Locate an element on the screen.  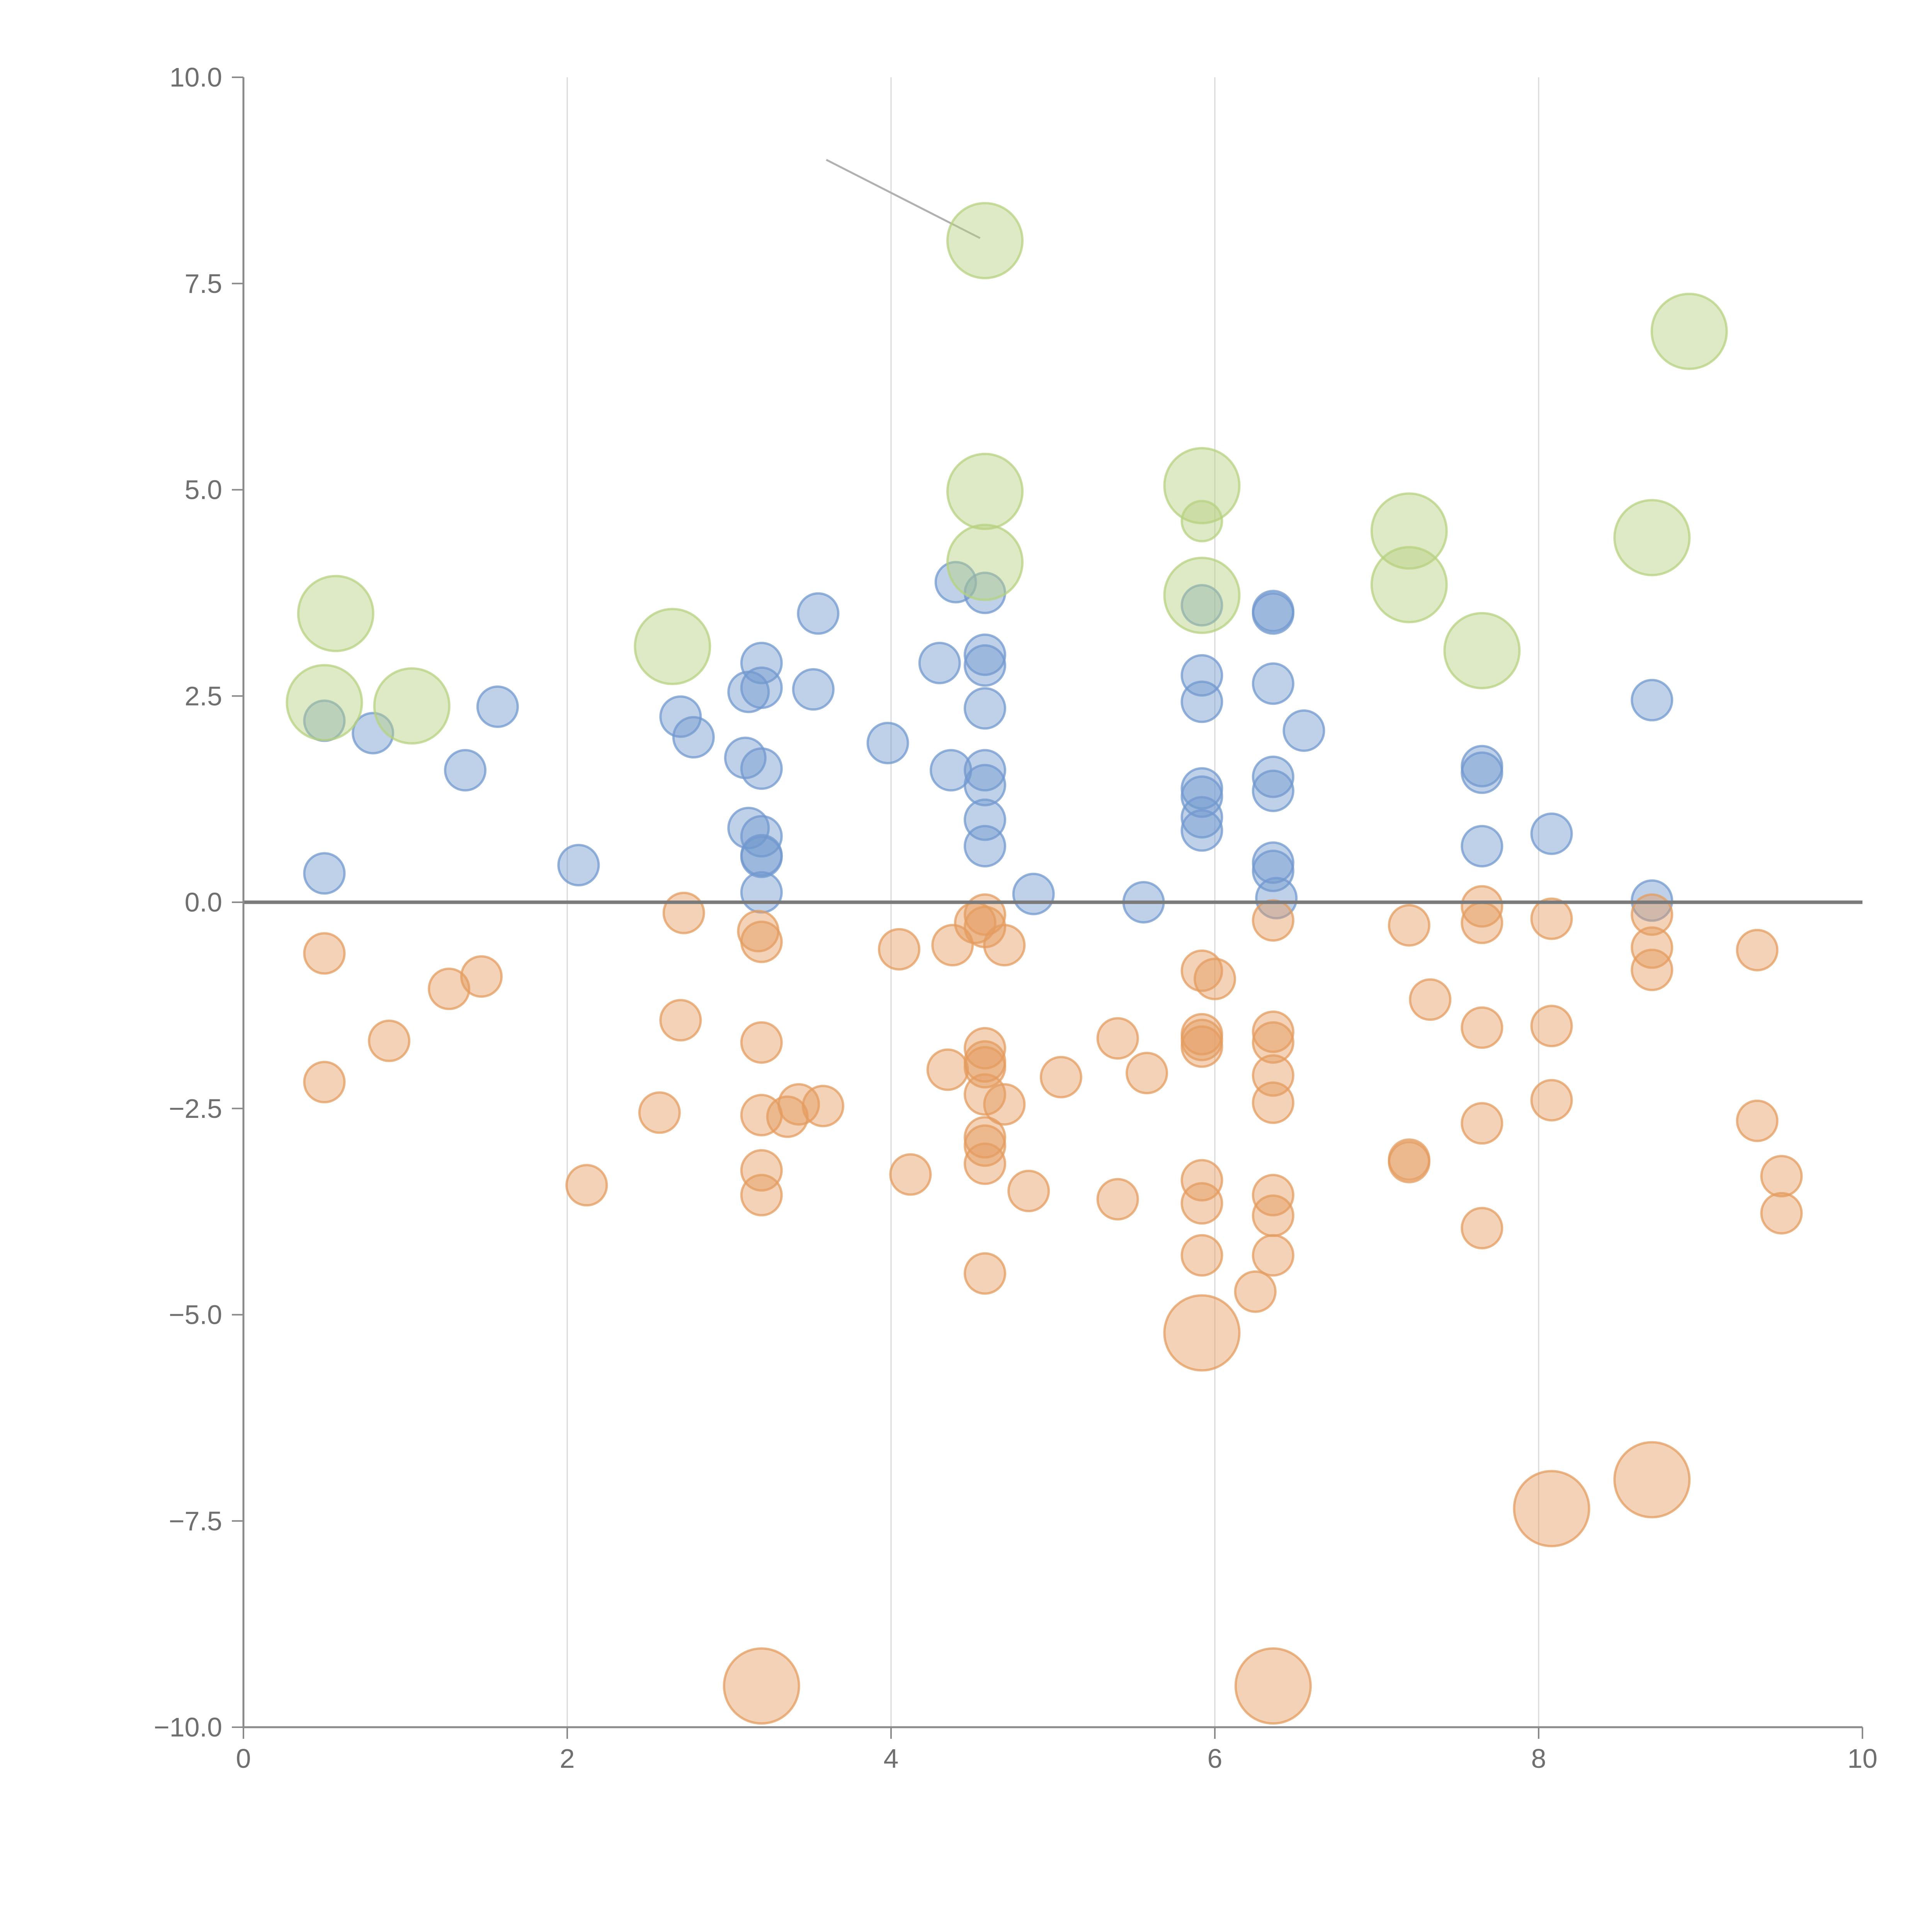
callout-leader-line is located at coordinates (904, 199).